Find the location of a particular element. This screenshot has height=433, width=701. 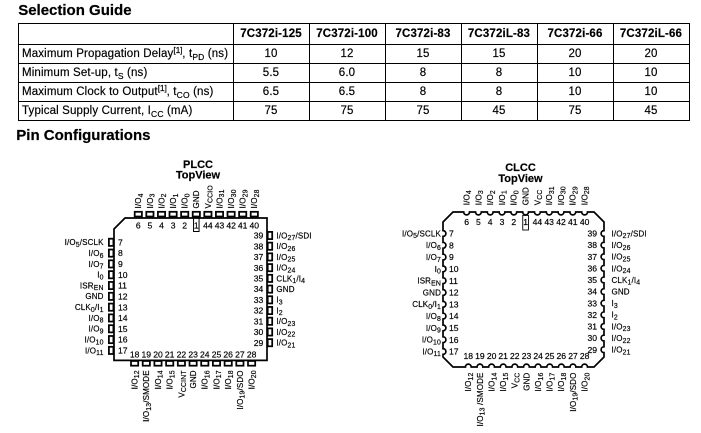

svg-text: 35 is located at coordinates (592, 280).